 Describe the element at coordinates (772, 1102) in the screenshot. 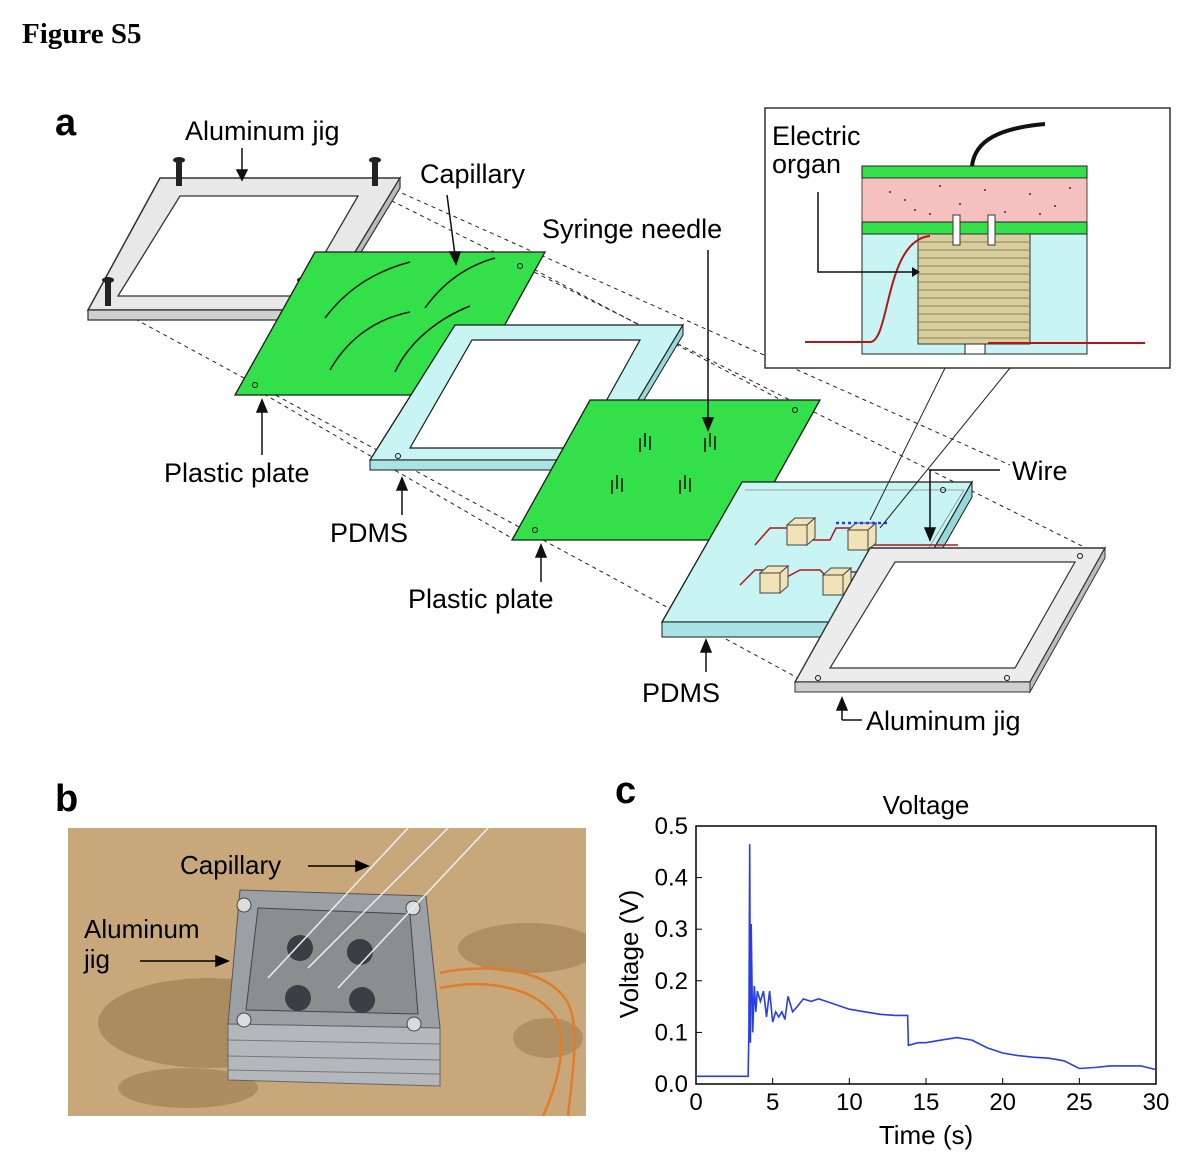

I see `x-tick-label: 5` at that location.